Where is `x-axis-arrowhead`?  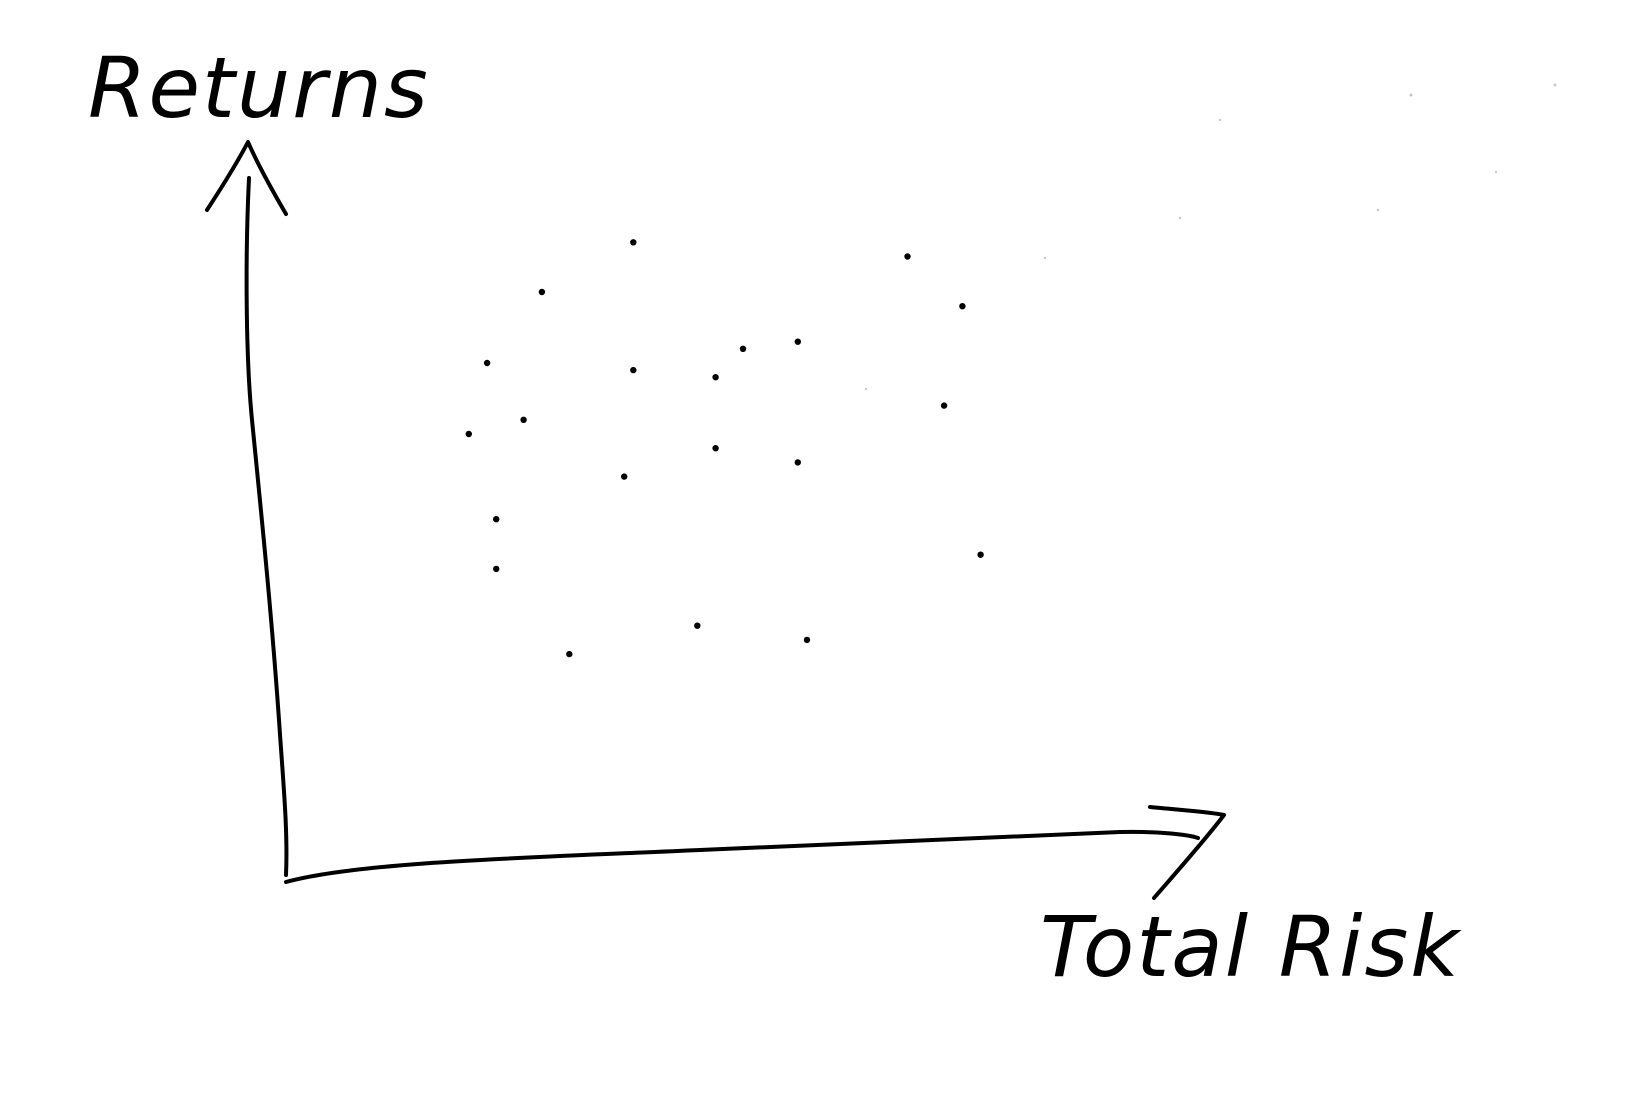
x-axis-arrowhead is located at coordinates (1187, 852).